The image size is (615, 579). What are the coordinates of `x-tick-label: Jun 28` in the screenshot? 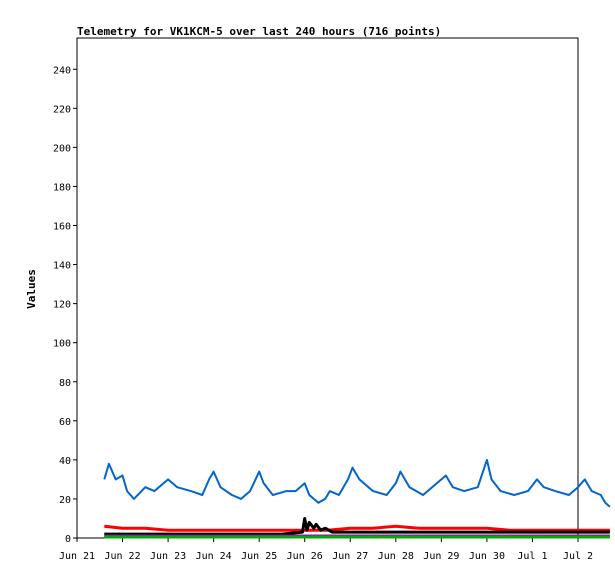 It's located at (396, 556).